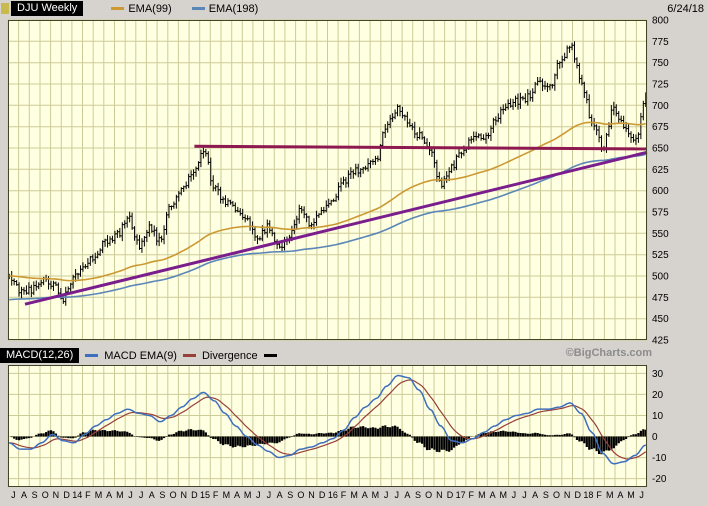 This screenshot has width=708, height=506. What do you see at coordinates (660, 127) in the screenshot?
I see `price-ytick-label: 675` at bounding box center [660, 127].